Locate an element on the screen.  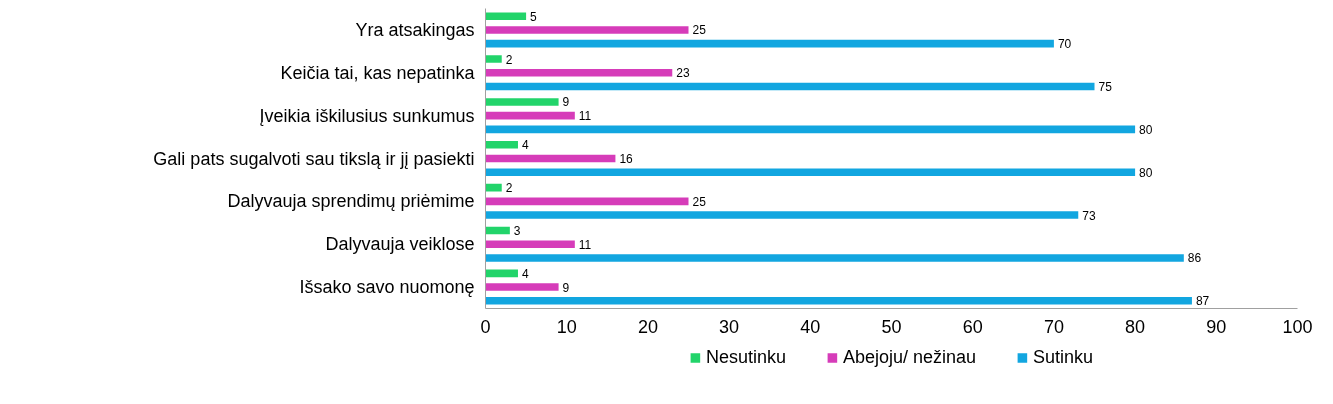
x-tick-label: 90 is located at coordinates (1216, 326).